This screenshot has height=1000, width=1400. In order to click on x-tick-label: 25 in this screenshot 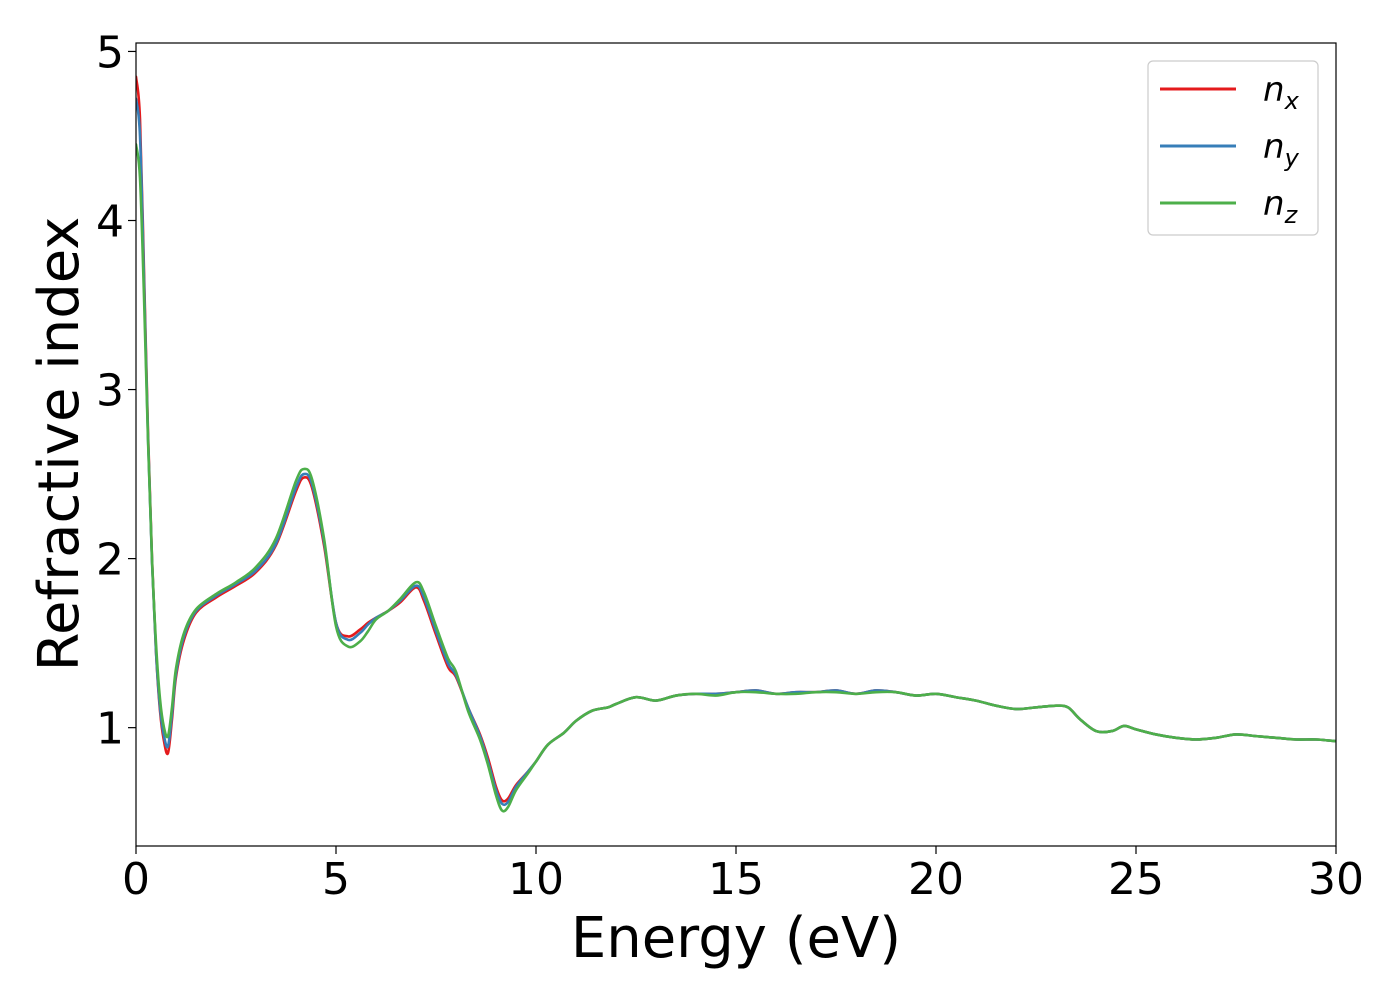, I will do `click(1136, 879)`.